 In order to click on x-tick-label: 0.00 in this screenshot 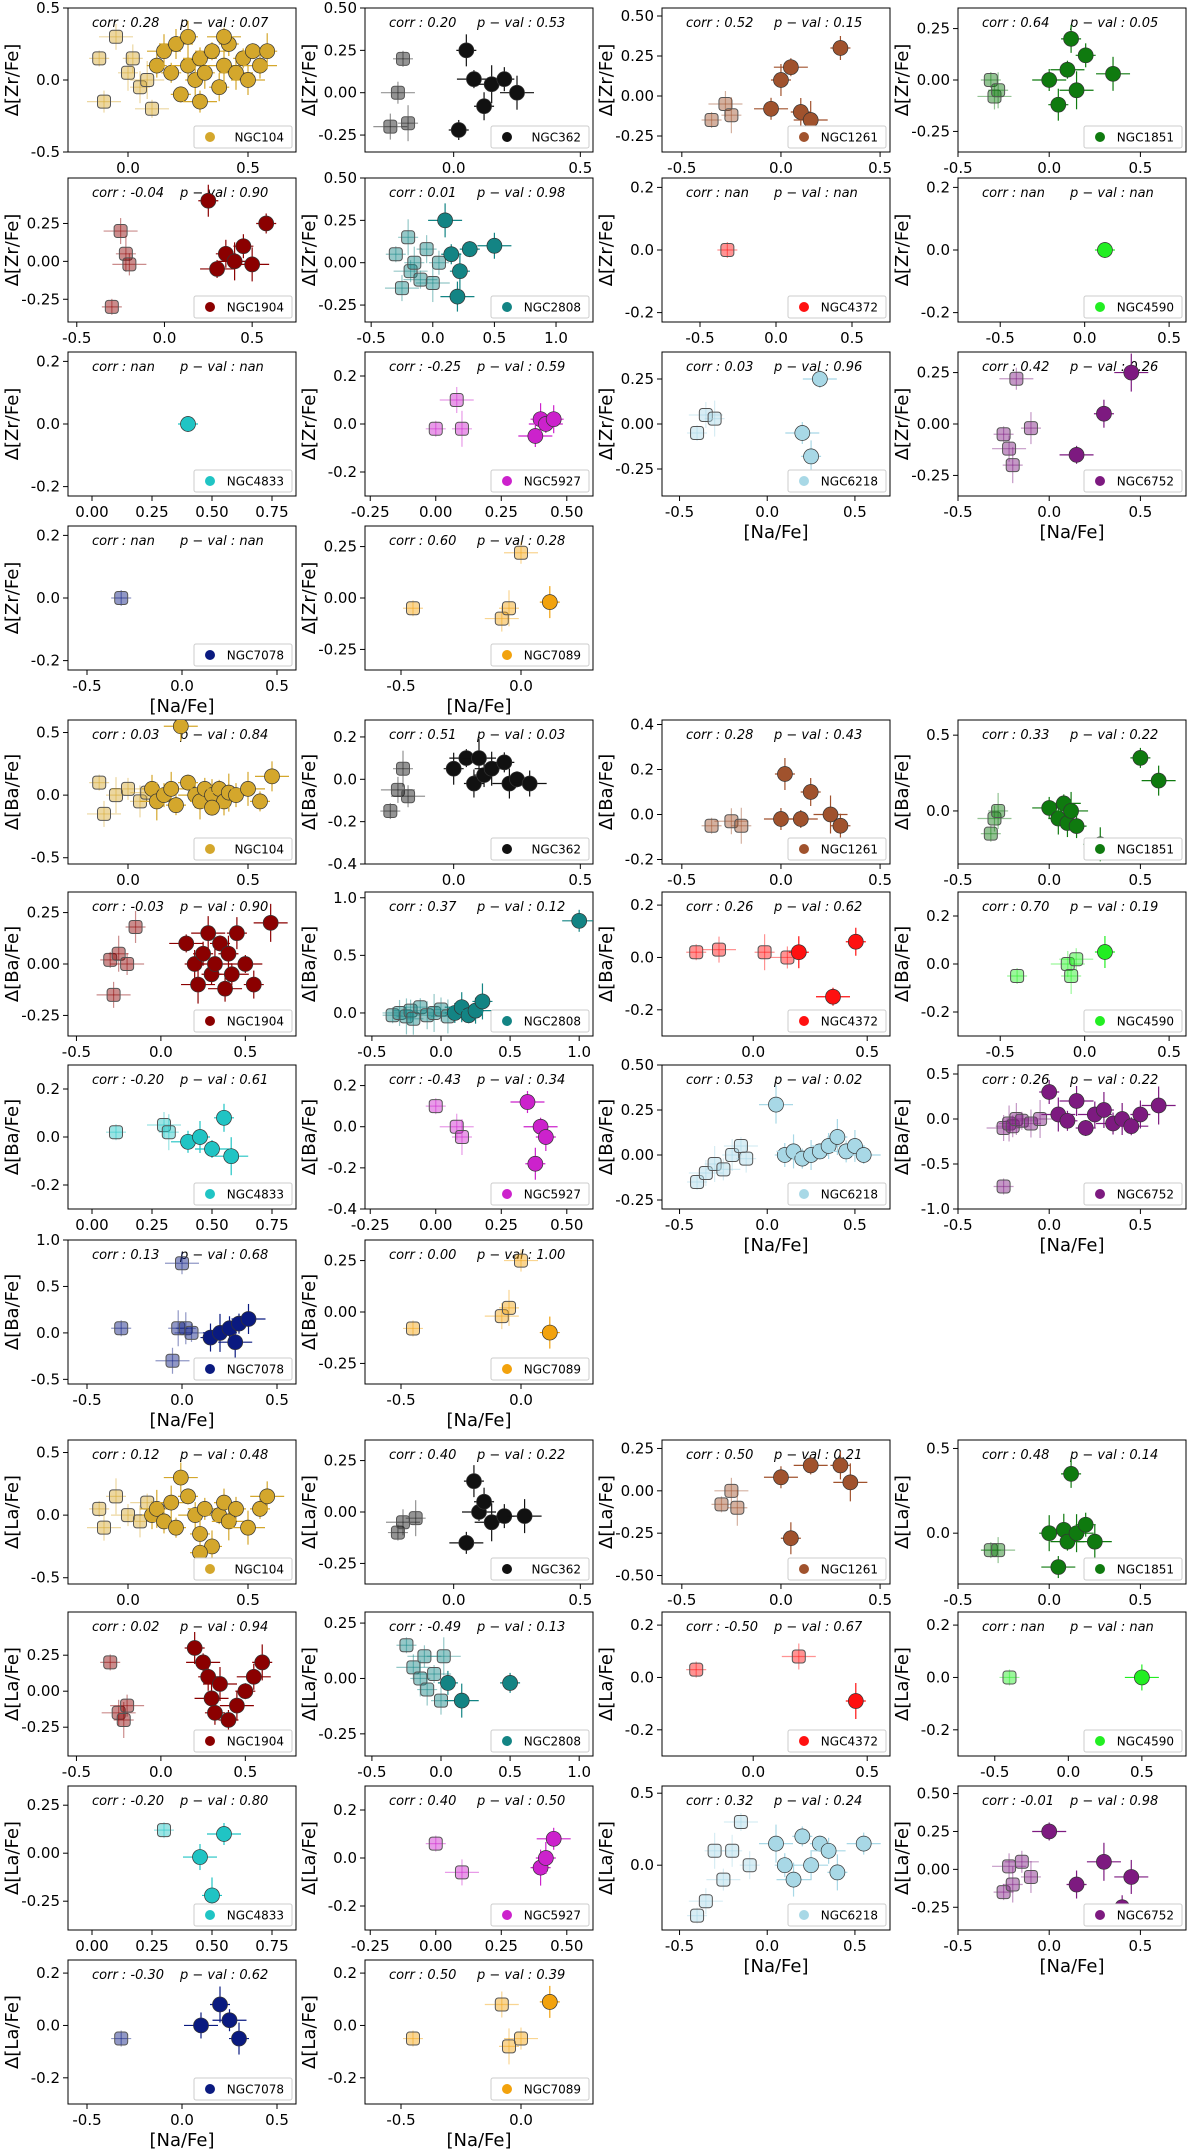, I will do `click(435, 1946)`.